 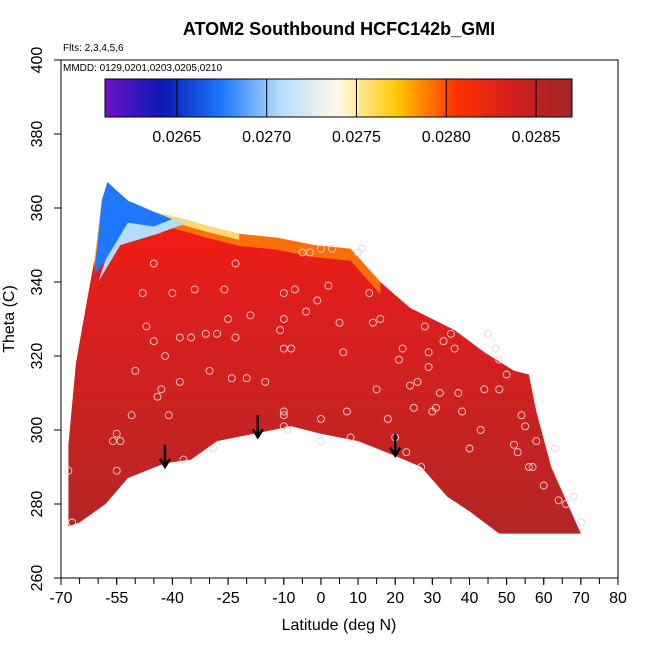 What do you see at coordinates (37, 504) in the screenshot?
I see `y-tick-label: 280` at bounding box center [37, 504].